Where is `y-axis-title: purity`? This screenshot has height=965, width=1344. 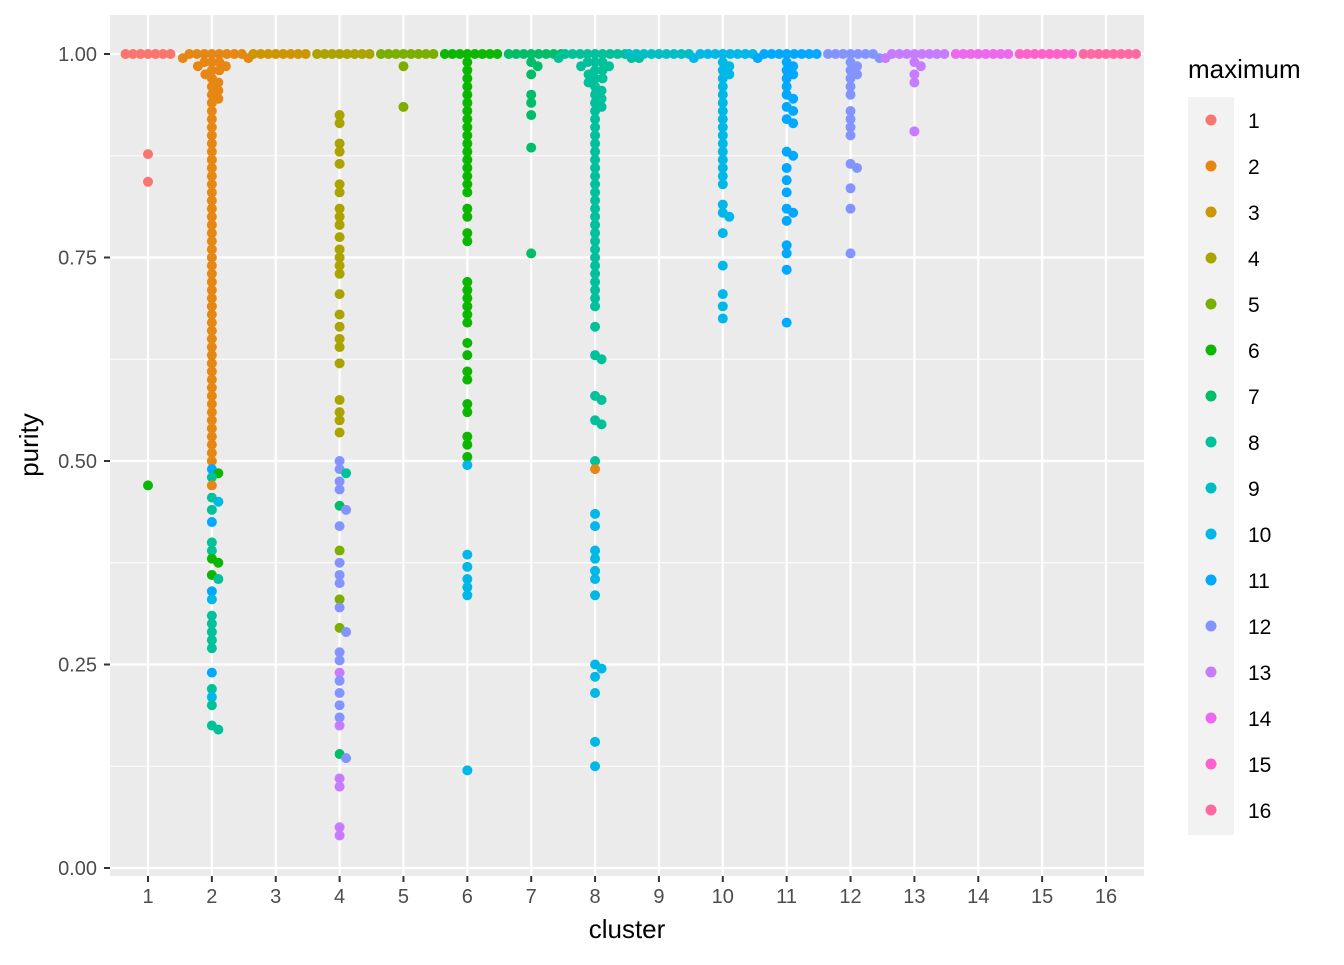 y-axis-title: purity is located at coordinates (29, 445).